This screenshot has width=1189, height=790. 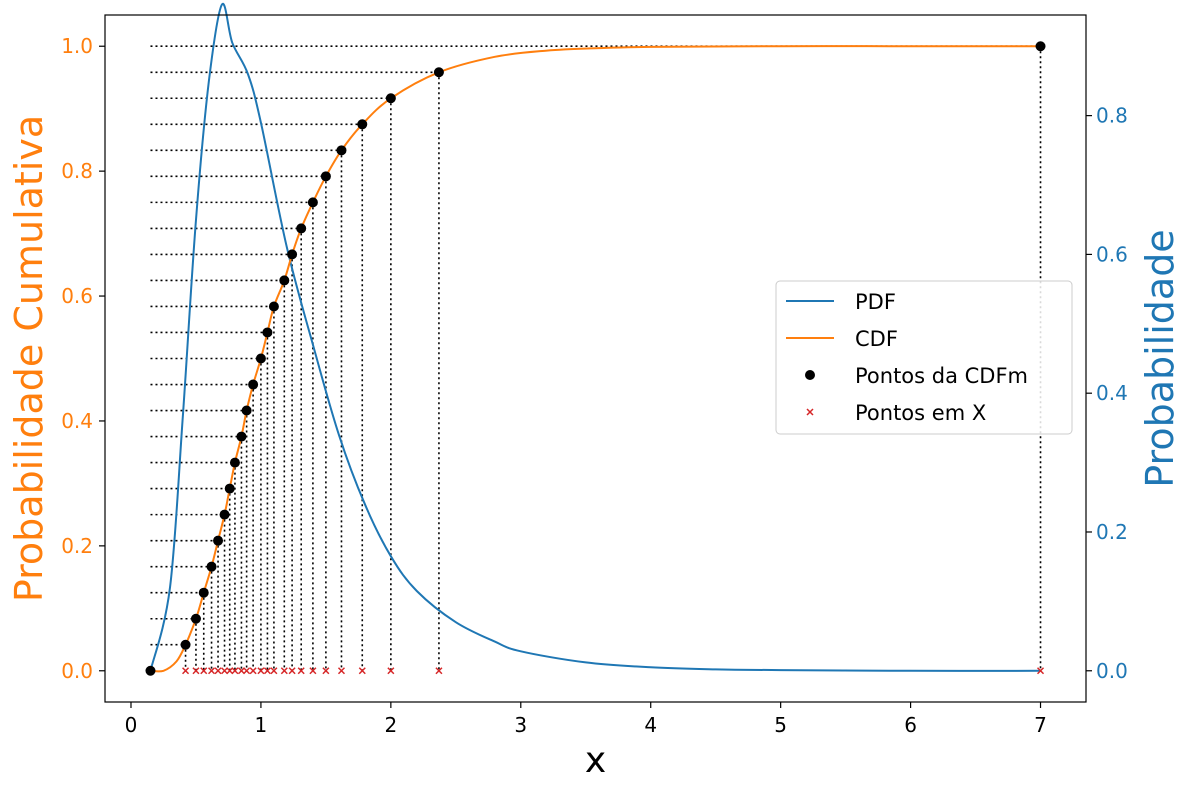 I want to click on y-left-tick-label: 0.4, so click(x=77, y=421).